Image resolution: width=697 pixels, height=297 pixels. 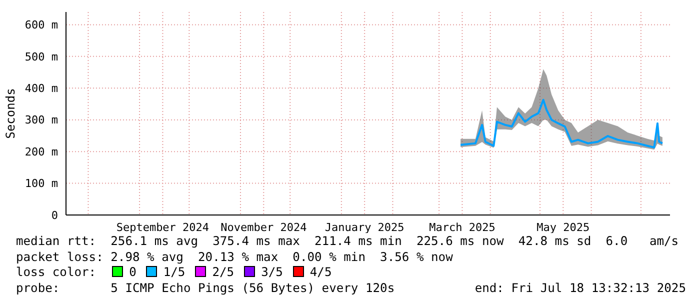 What do you see at coordinates (41, 183) in the screenshot?
I see `y-tick-label: 100 m` at bounding box center [41, 183].